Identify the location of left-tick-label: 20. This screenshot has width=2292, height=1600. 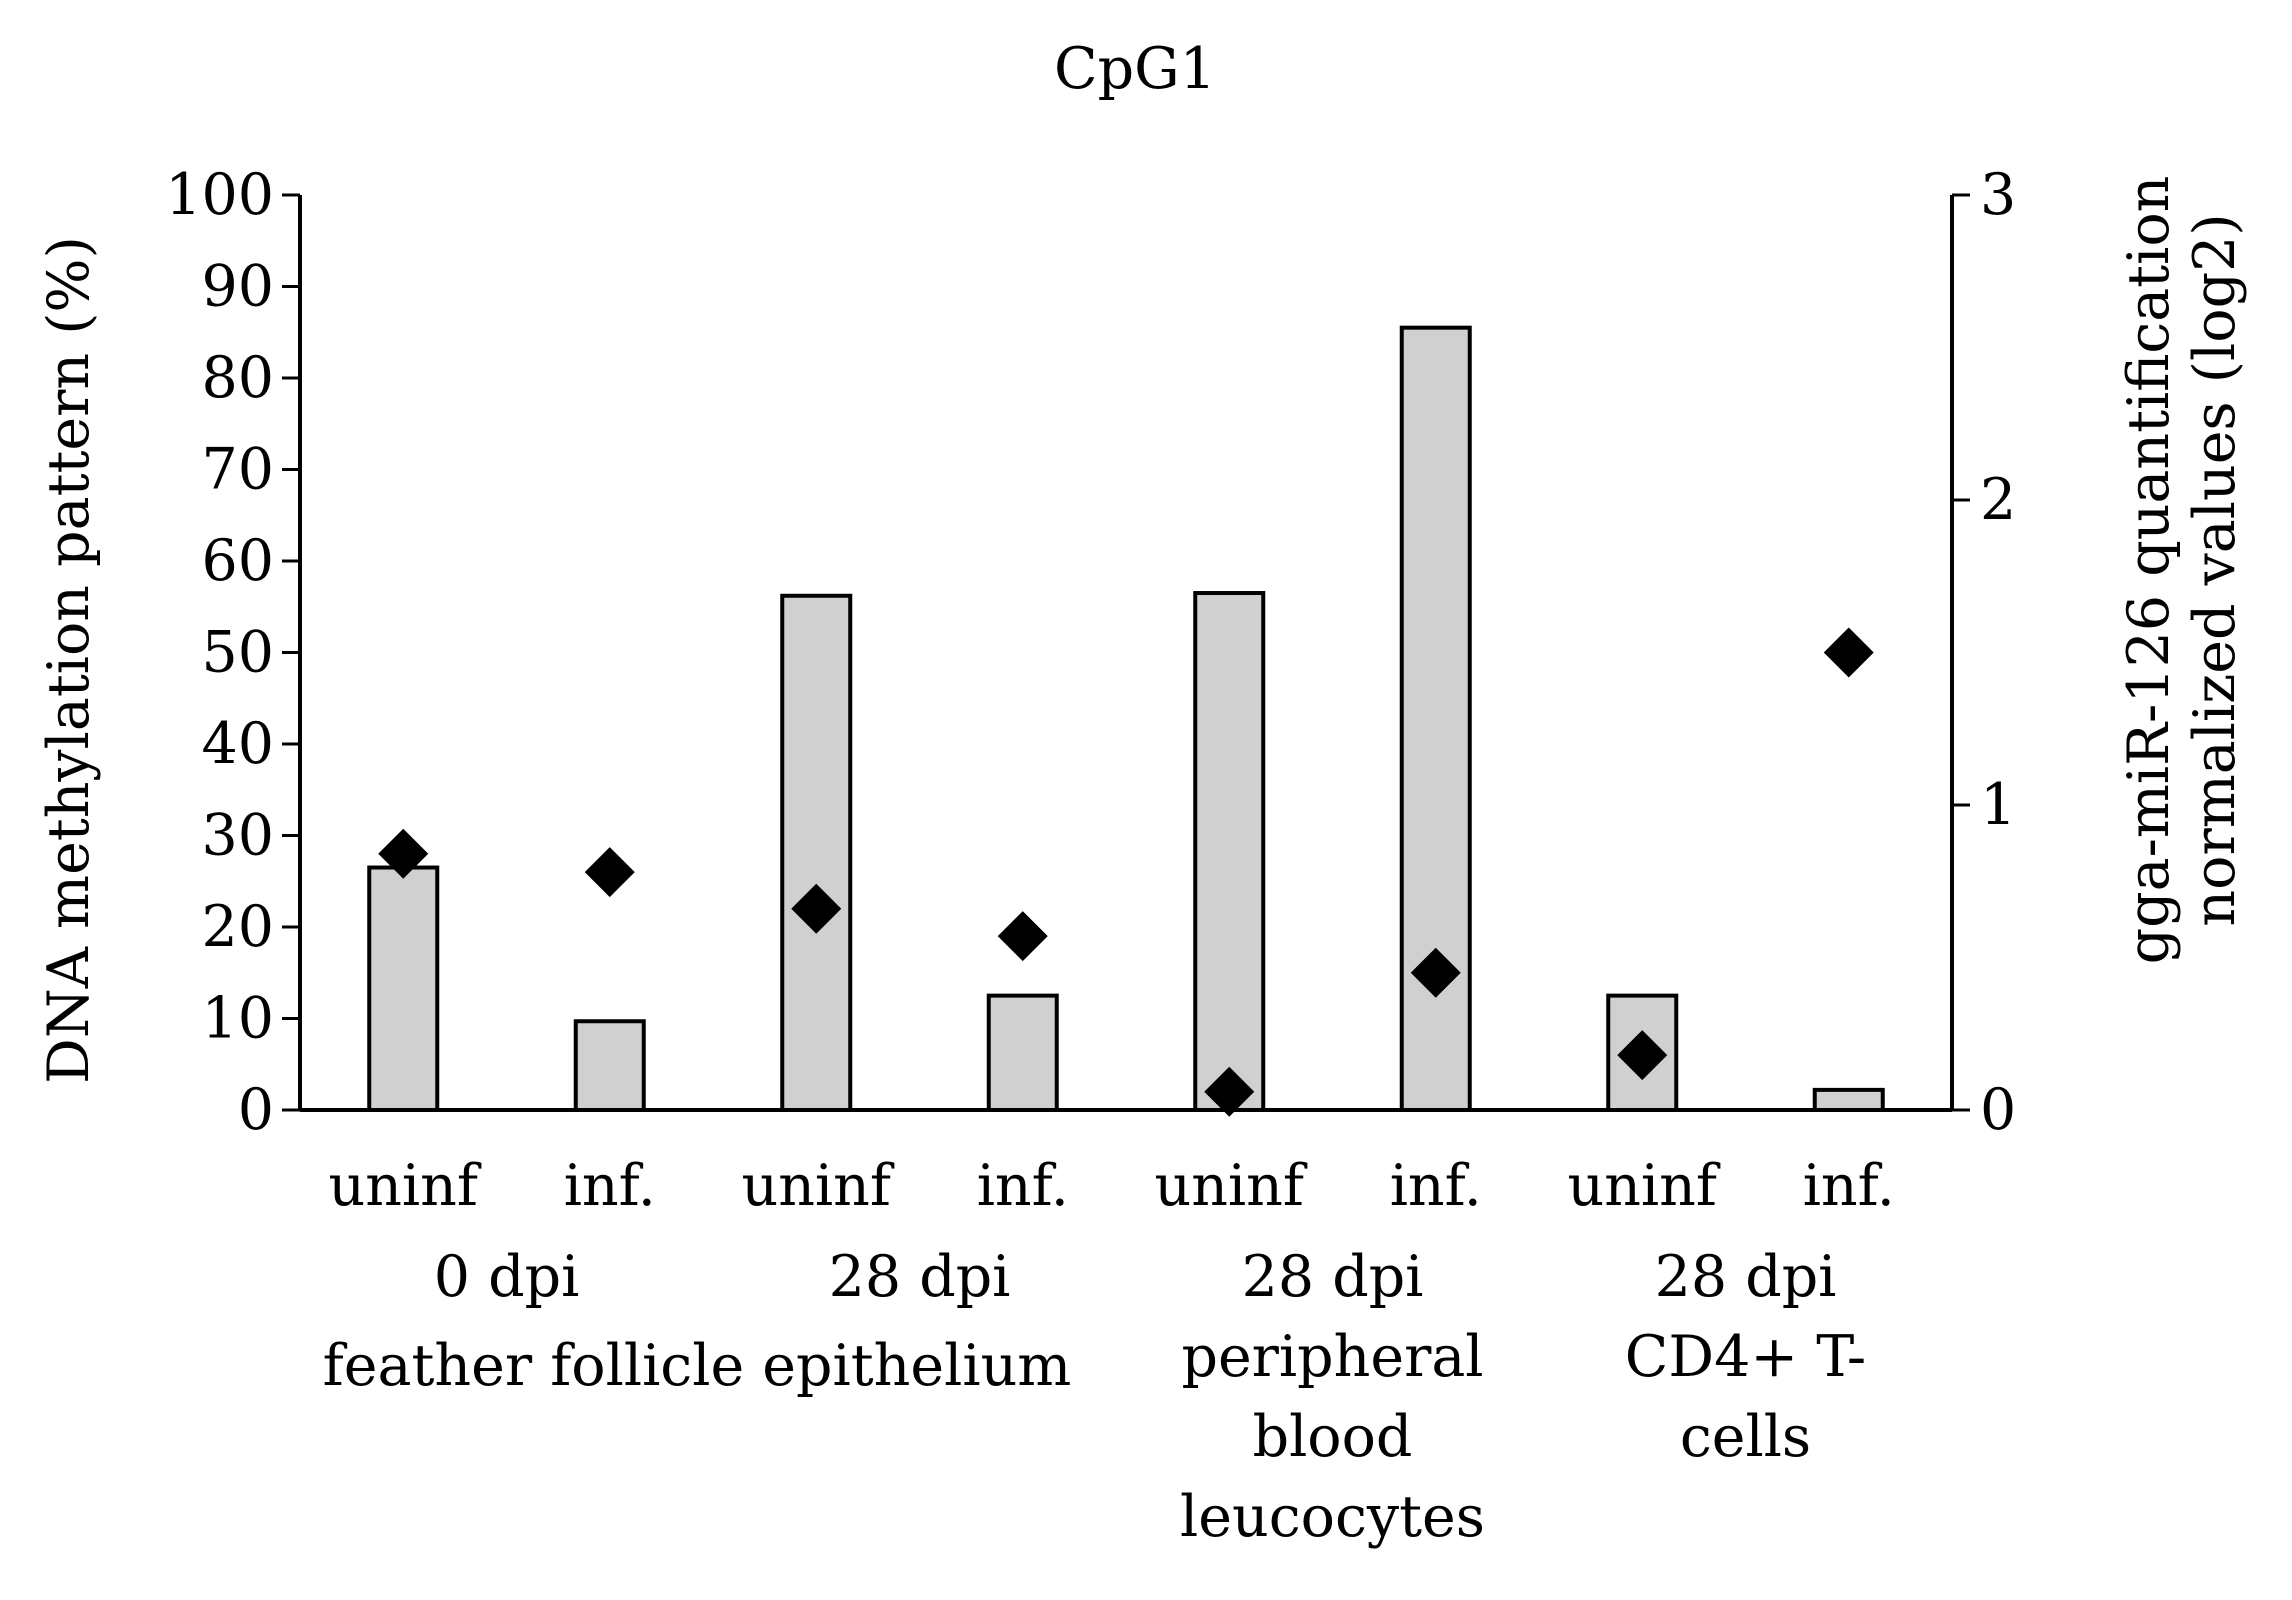
(237, 927).